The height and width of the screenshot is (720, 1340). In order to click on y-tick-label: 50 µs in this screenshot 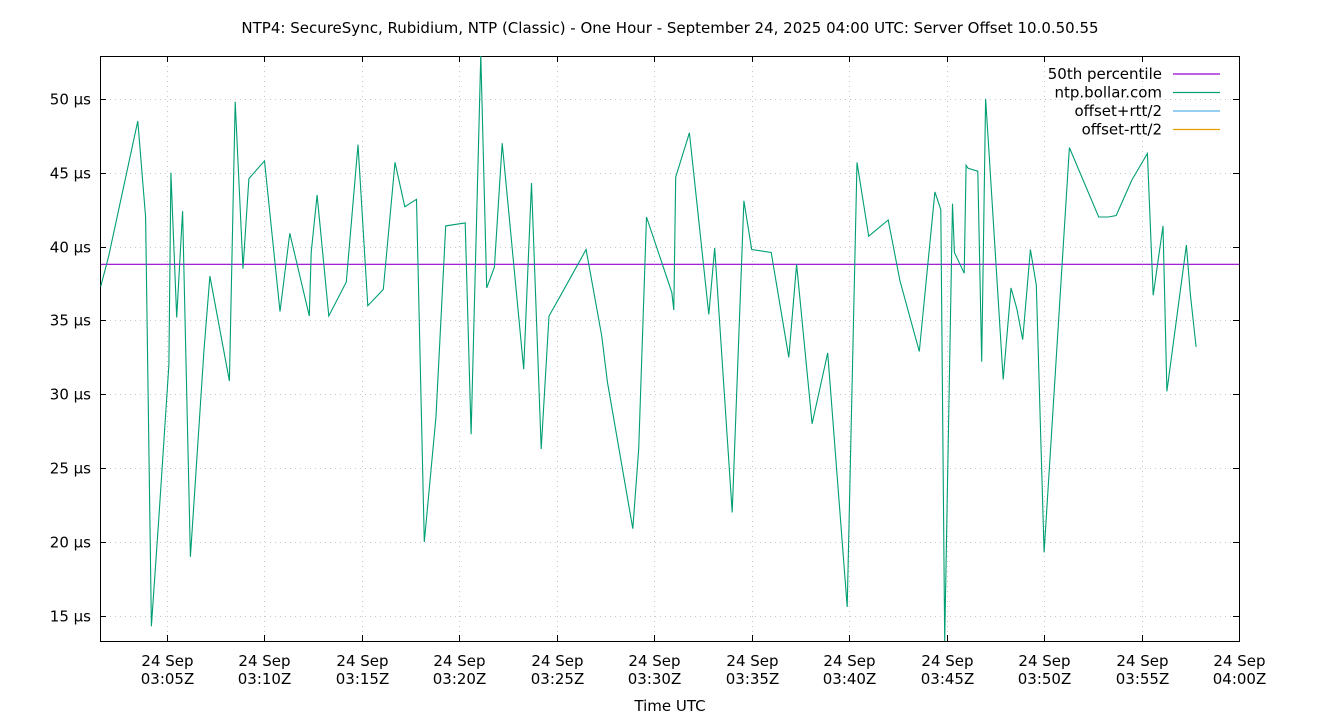, I will do `click(70, 100)`.